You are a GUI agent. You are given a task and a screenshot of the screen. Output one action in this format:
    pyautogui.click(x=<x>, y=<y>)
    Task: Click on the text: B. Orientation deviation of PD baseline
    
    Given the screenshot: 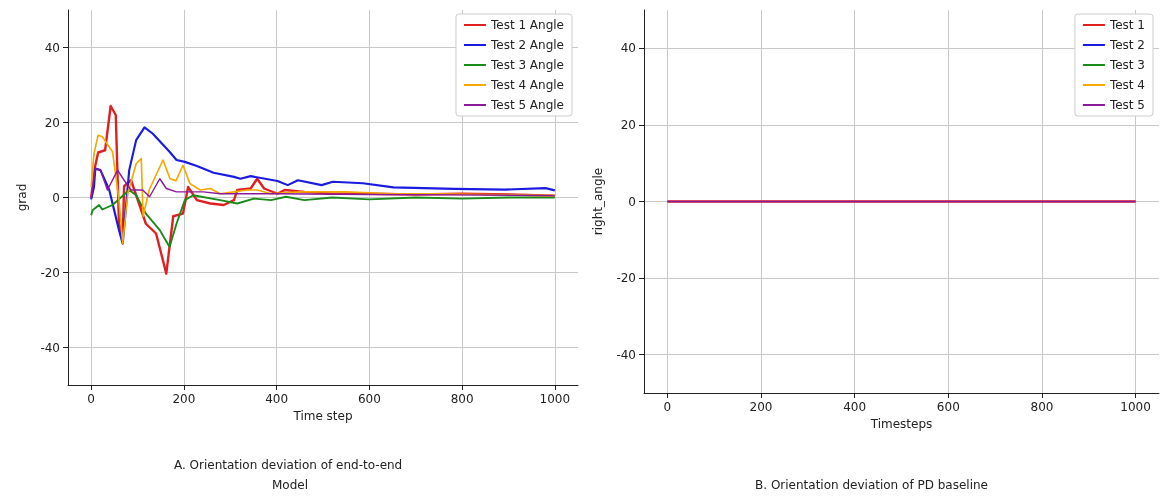 What is the action you would take?
    pyautogui.click(x=871, y=485)
    